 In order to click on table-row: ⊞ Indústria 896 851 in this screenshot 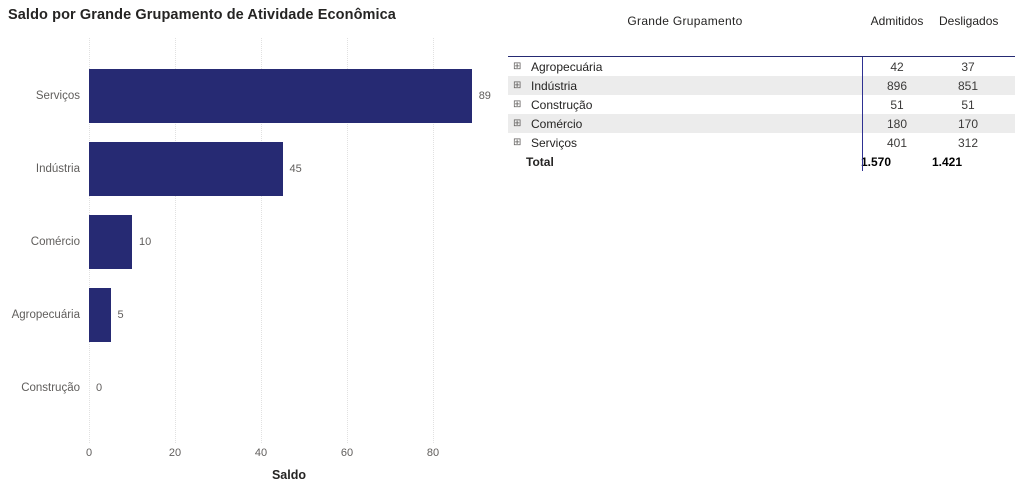, I will do `click(761, 85)`.